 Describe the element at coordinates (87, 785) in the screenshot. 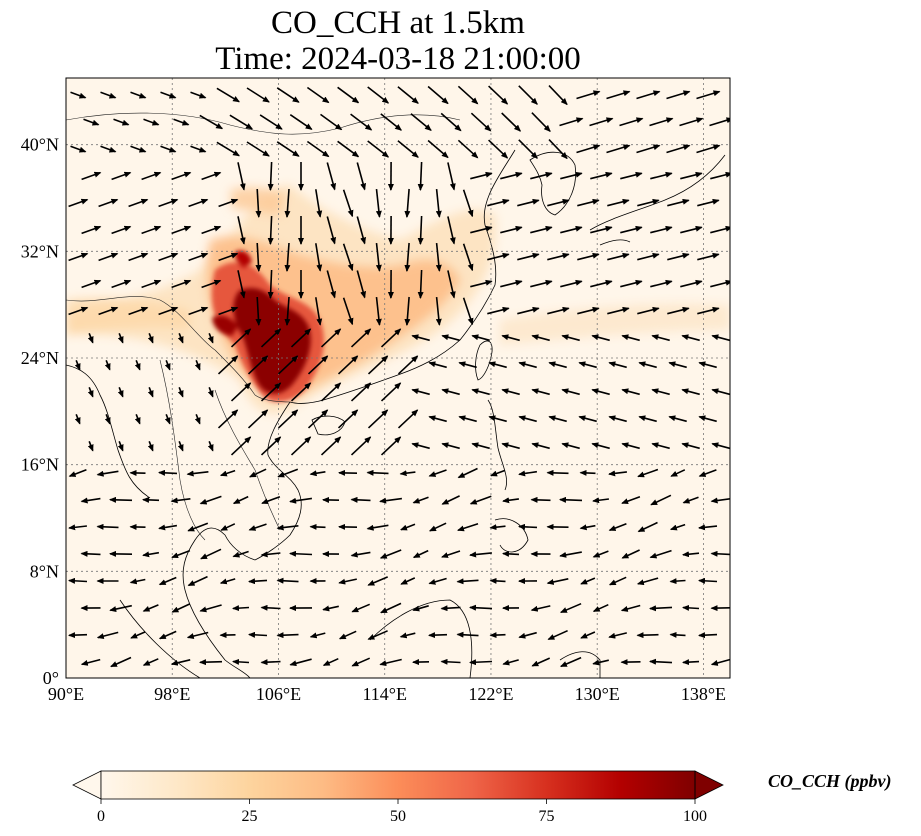

I see `colorbar-extend-min` at that location.